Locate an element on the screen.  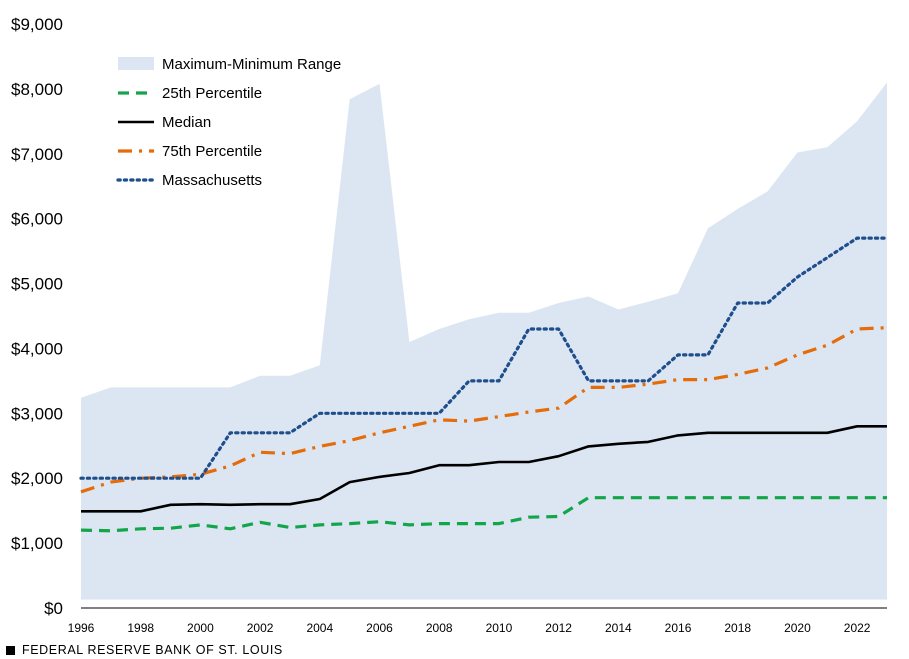
legend-label: 25th Percentile is located at coordinates (212, 93).